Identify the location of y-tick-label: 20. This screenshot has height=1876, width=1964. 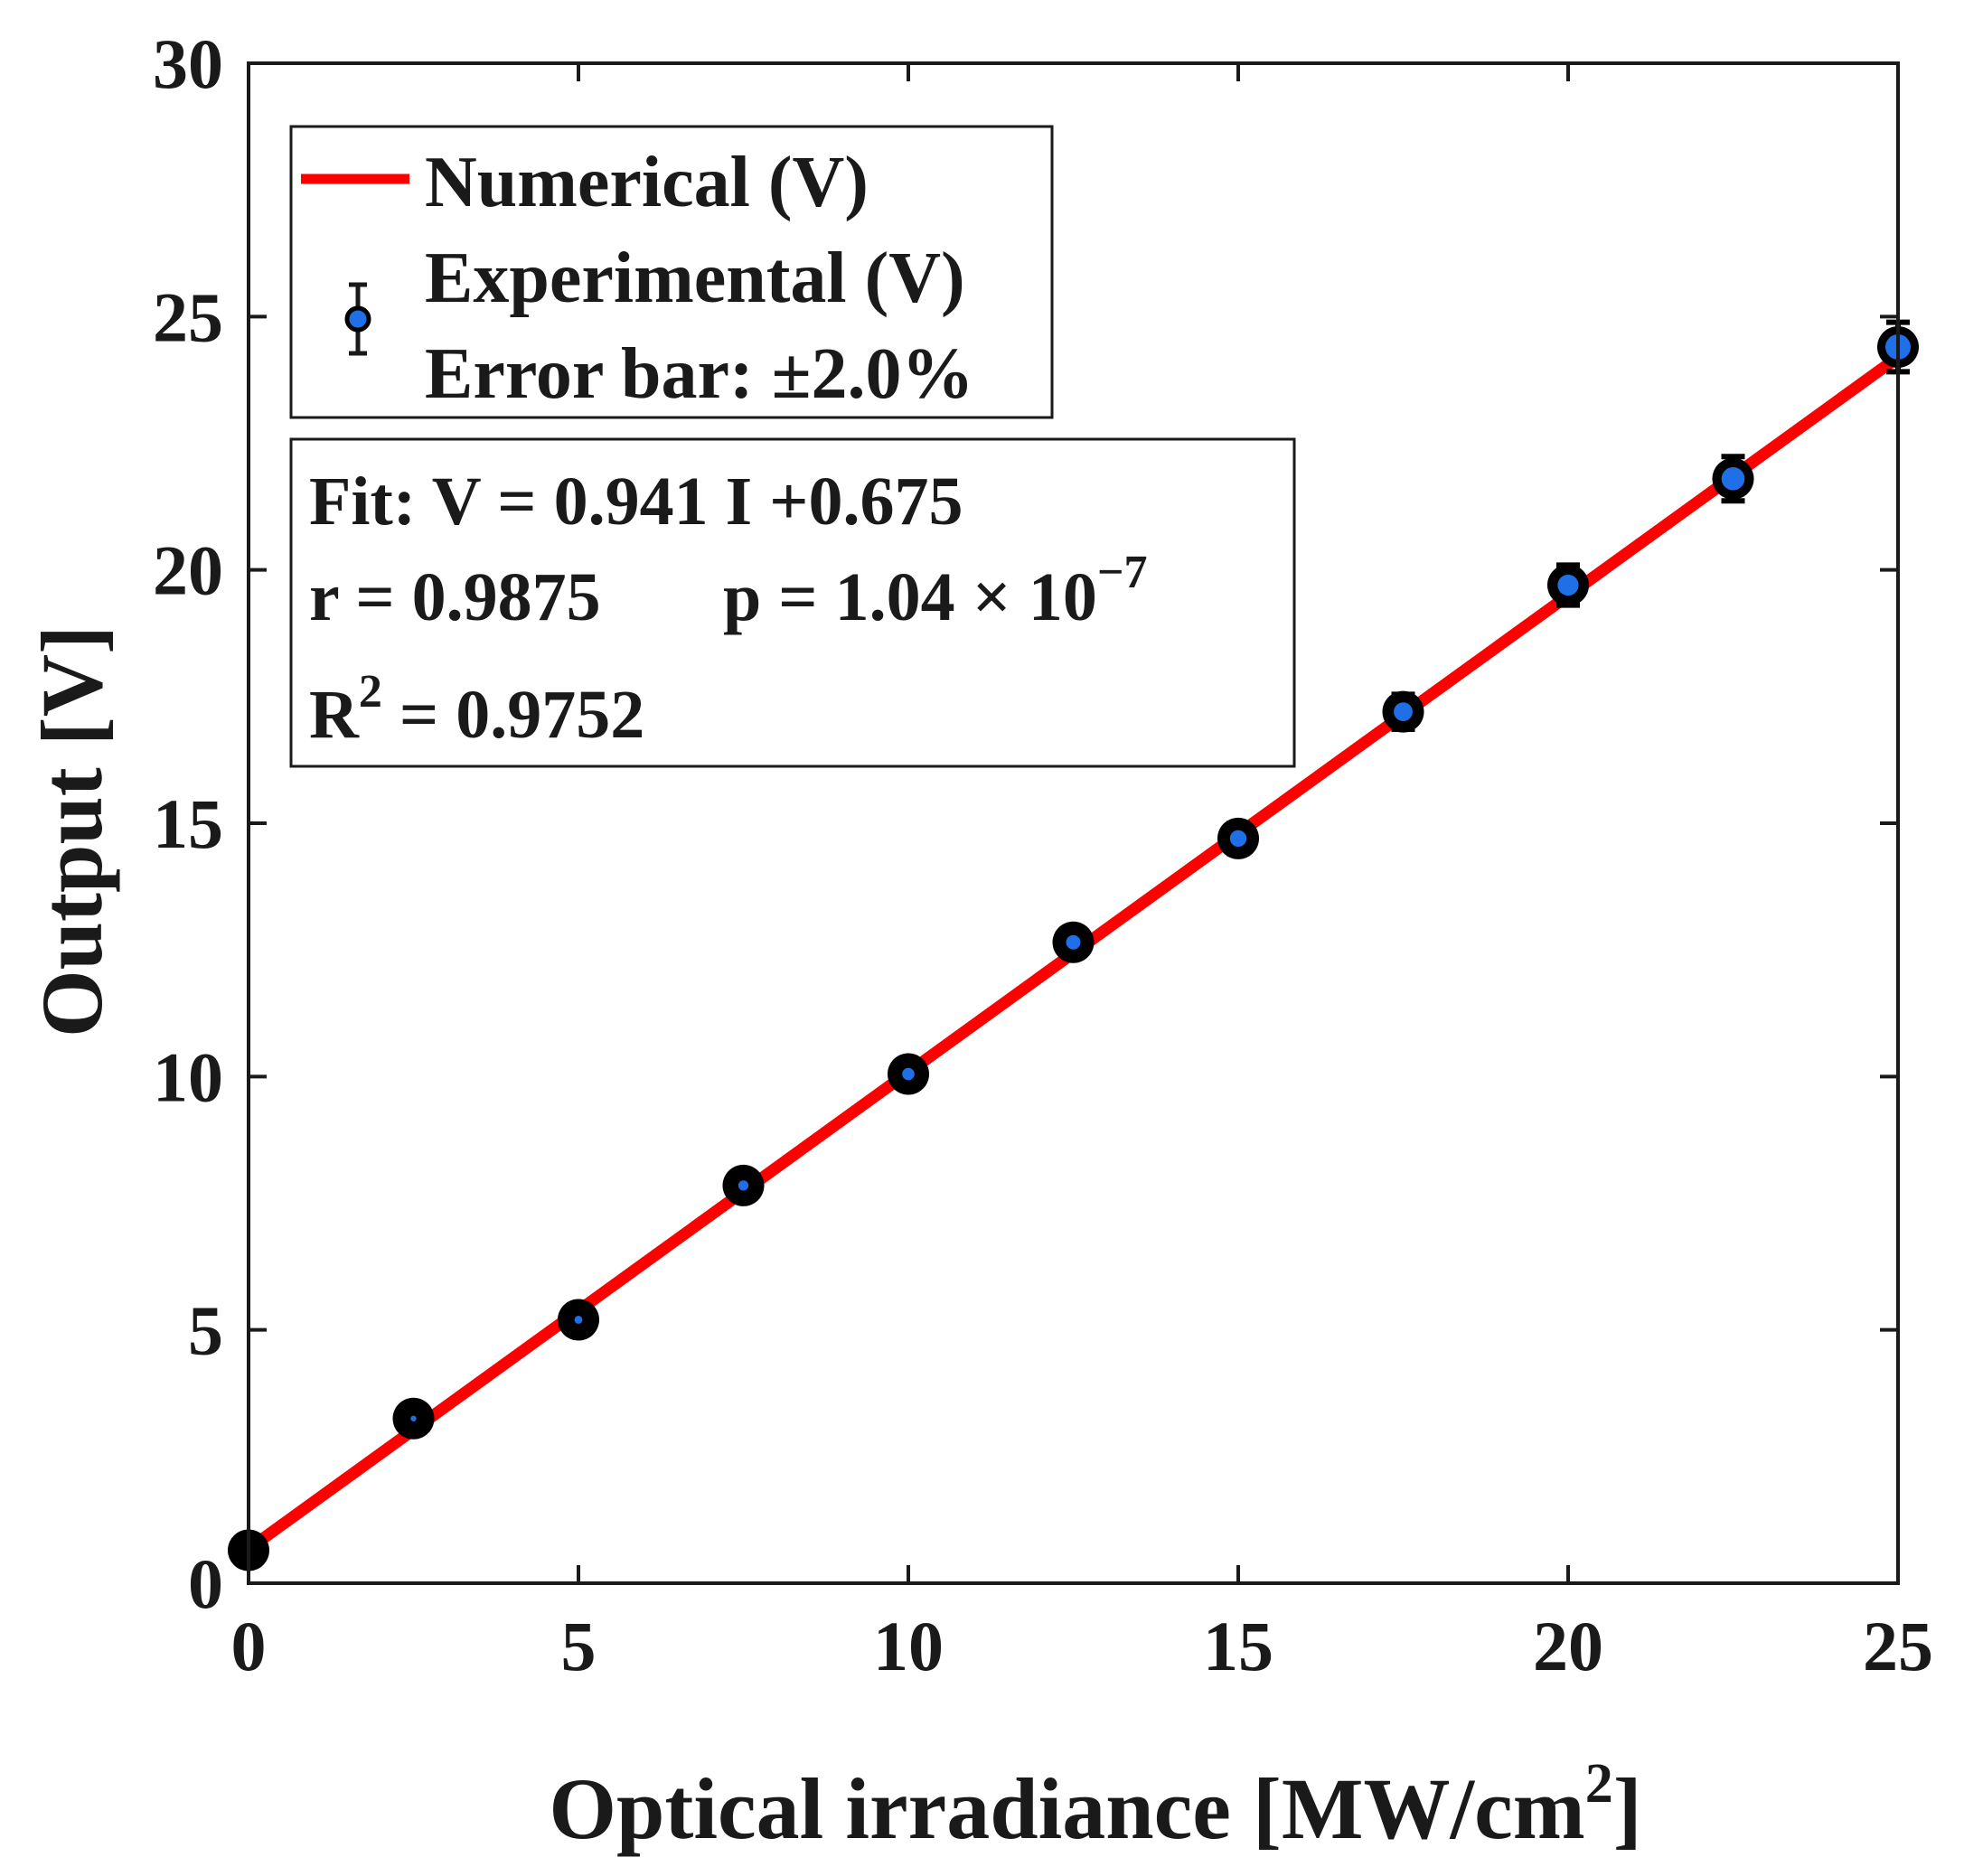
(188, 571).